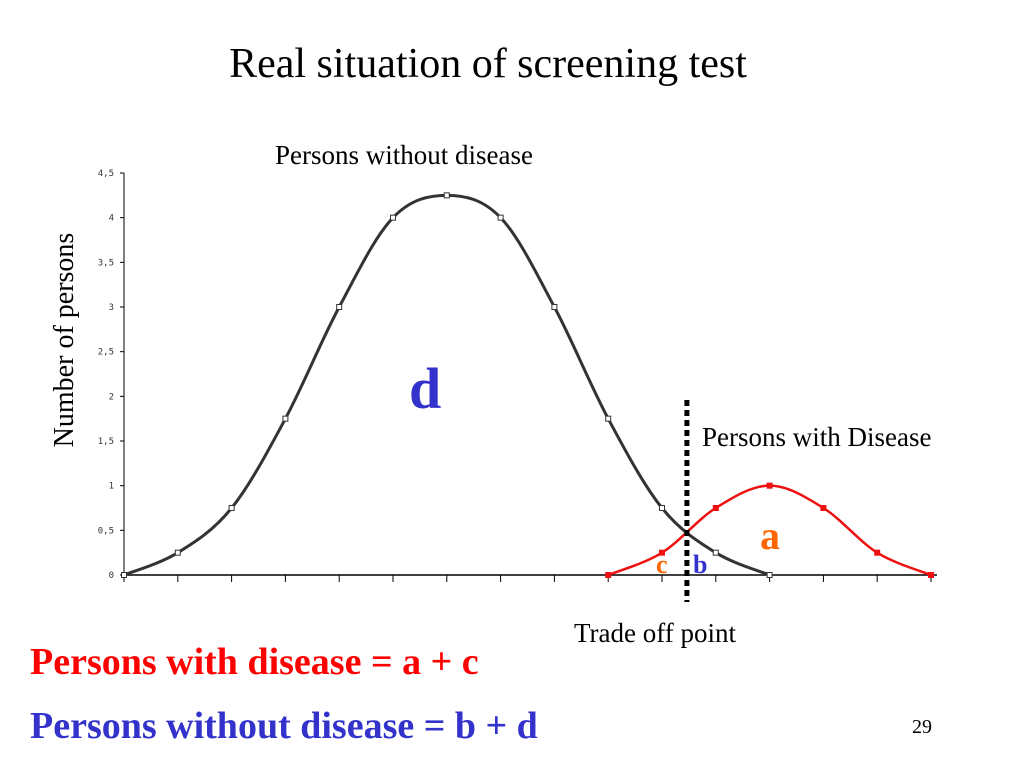 The height and width of the screenshot is (768, 1024). Describe the element at coordinates (111, 487) in the screenshot. I see `y-tick-label: 1` at that location.